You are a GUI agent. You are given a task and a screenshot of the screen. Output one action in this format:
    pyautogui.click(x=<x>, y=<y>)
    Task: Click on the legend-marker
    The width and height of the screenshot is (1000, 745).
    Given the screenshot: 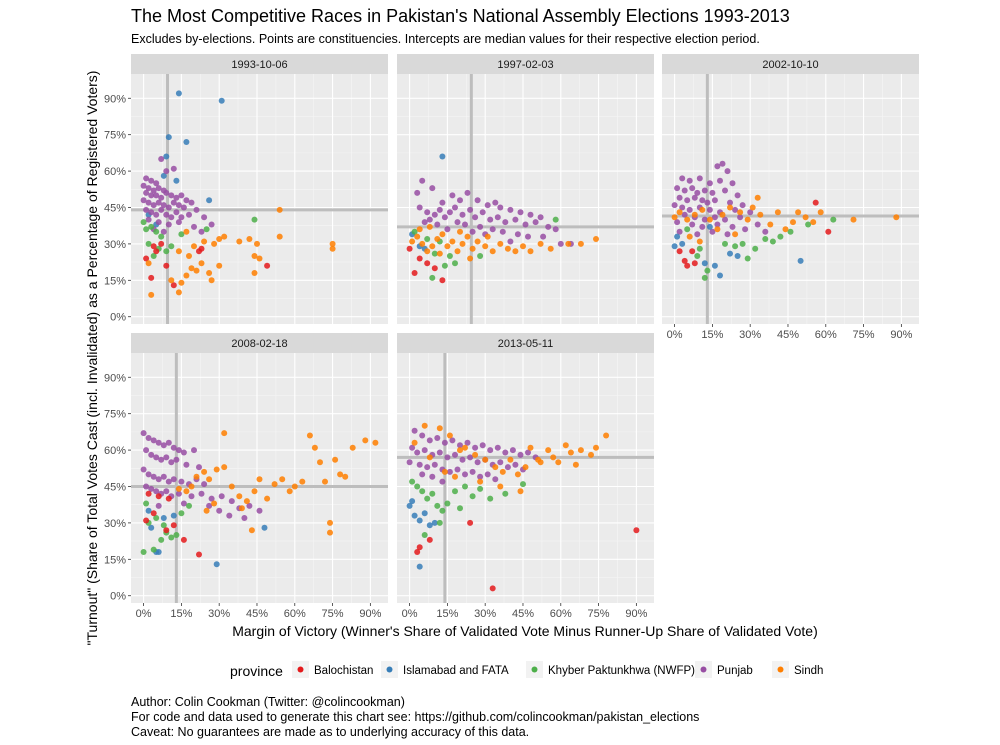 What is the action you would take?
    pyautogui.click(x=703, y=669)
    